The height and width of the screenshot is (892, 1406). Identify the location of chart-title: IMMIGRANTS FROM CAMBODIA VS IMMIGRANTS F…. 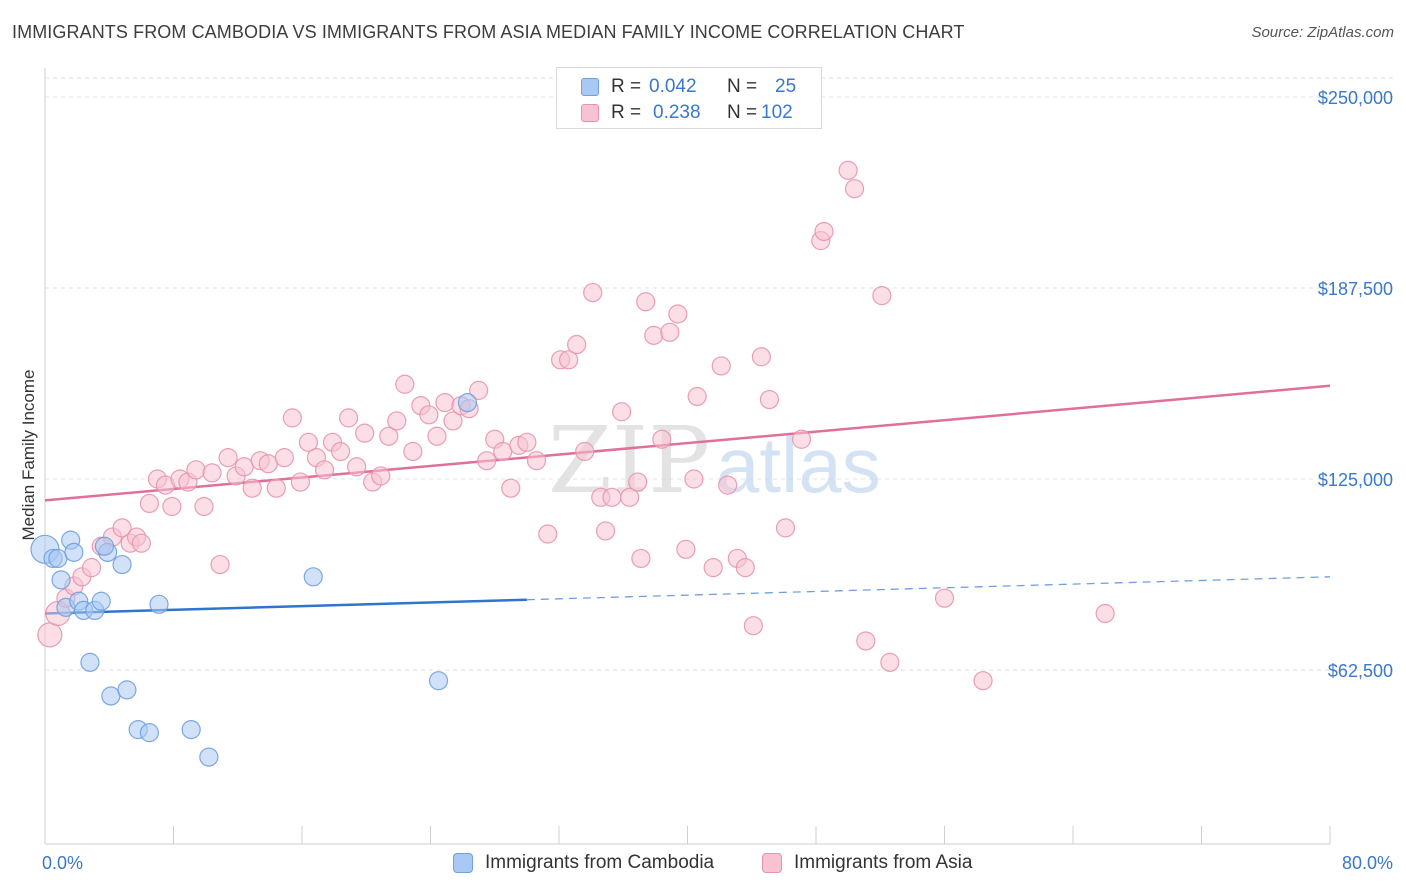
(488, 32).